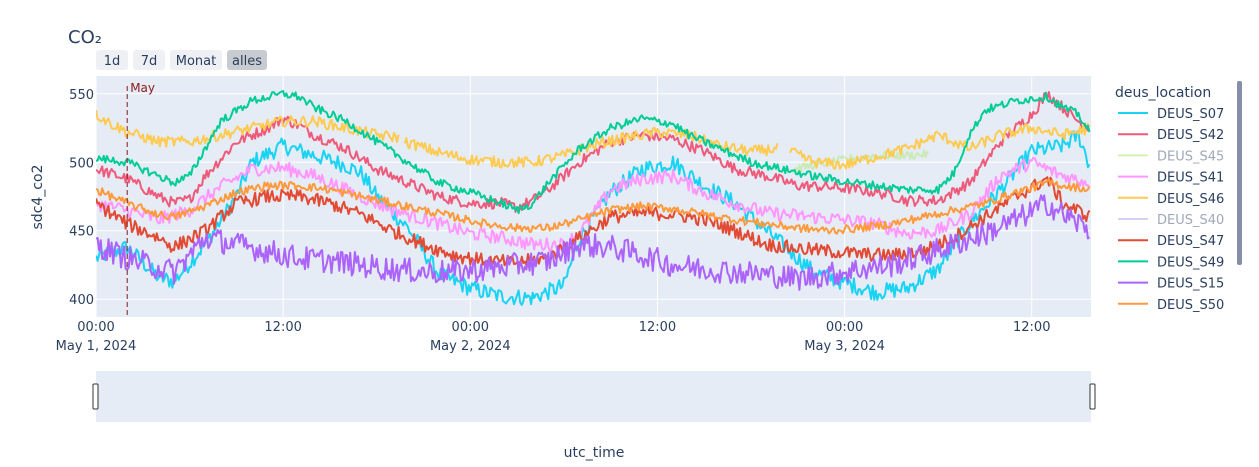 The width and height of the screenshot is (1259, 467). Describe the element at coordinates (1190, 178) in the screenshot. I see `legend-label: DEUS_S41` at that location.